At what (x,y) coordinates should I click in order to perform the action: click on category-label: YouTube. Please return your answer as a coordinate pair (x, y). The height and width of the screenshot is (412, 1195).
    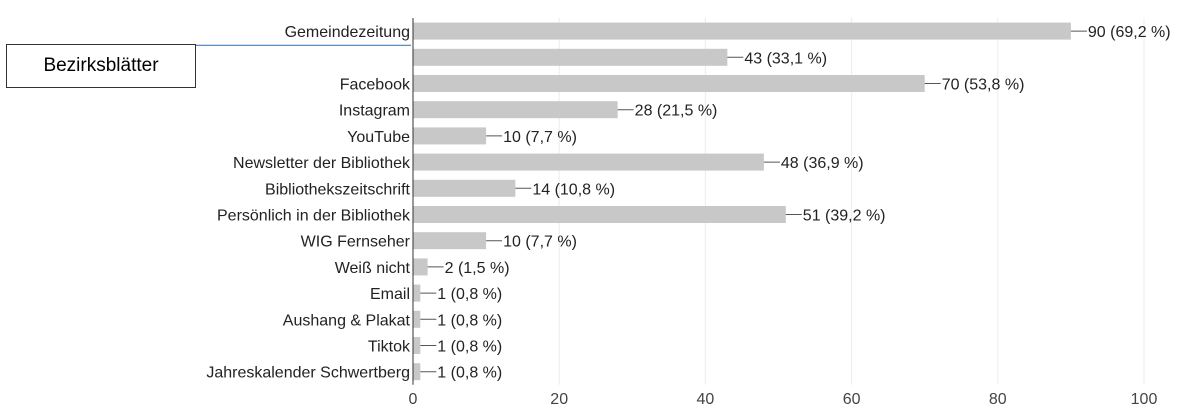
    Looking at the image, I should click on (378, 137).